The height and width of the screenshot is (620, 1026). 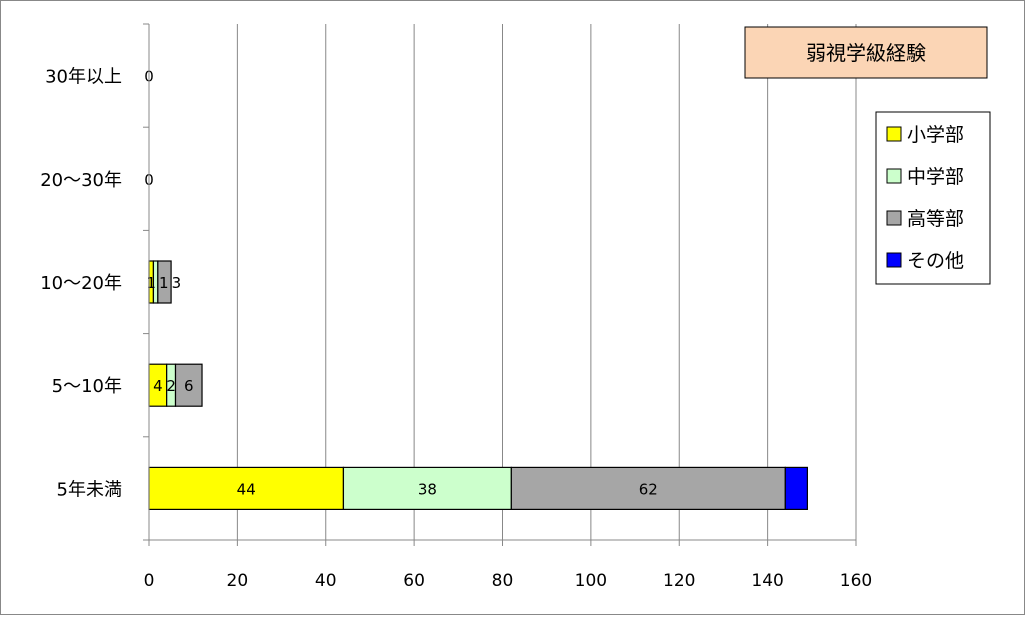 I want to click on x-tick-label: 60, so click(x=414, y=581).